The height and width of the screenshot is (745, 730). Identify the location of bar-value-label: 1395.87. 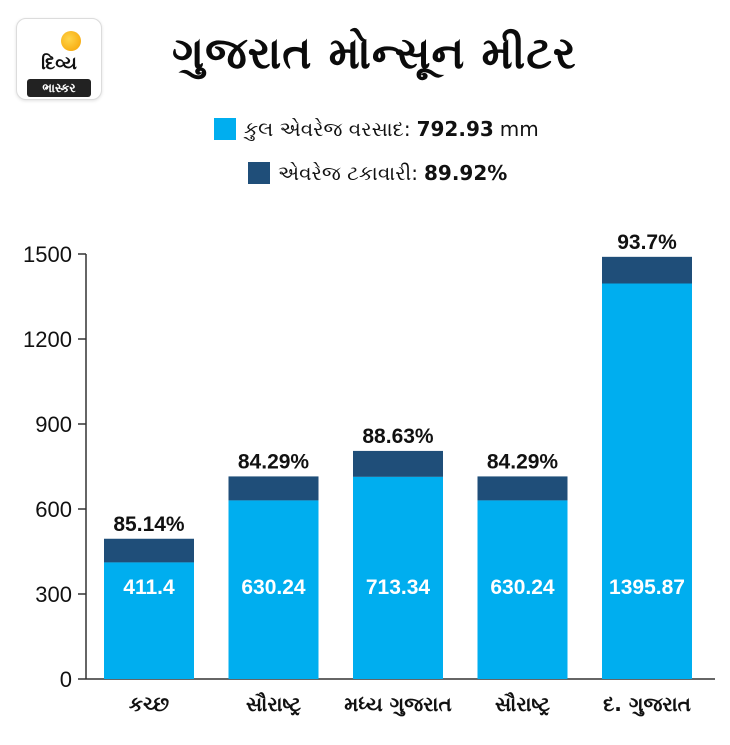
(647, 587).